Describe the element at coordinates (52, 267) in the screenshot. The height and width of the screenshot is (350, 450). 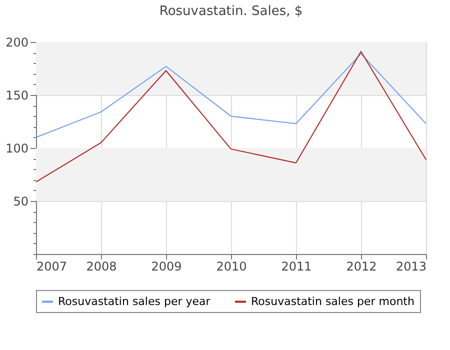
I see `x-tick-label: 2007` at that location.